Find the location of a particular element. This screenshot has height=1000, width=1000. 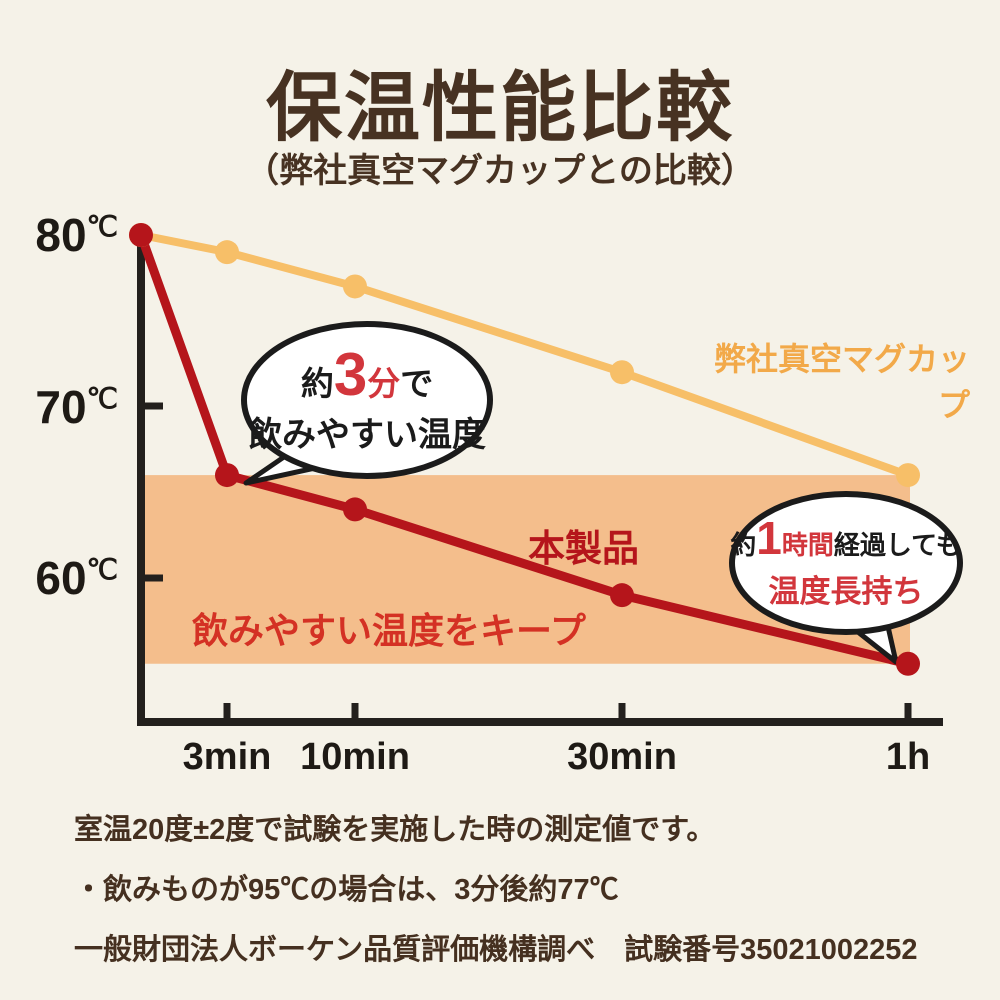

page-title: 保温性能比較 is located at coordinates (500, 108).